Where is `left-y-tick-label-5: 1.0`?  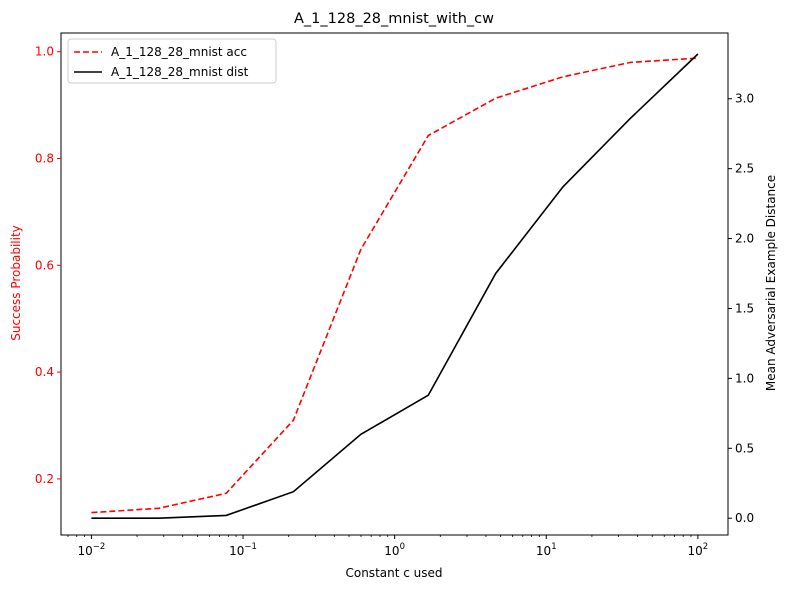 left-y-tick-label-5: 1.0 is located at coordinates (44, 52).